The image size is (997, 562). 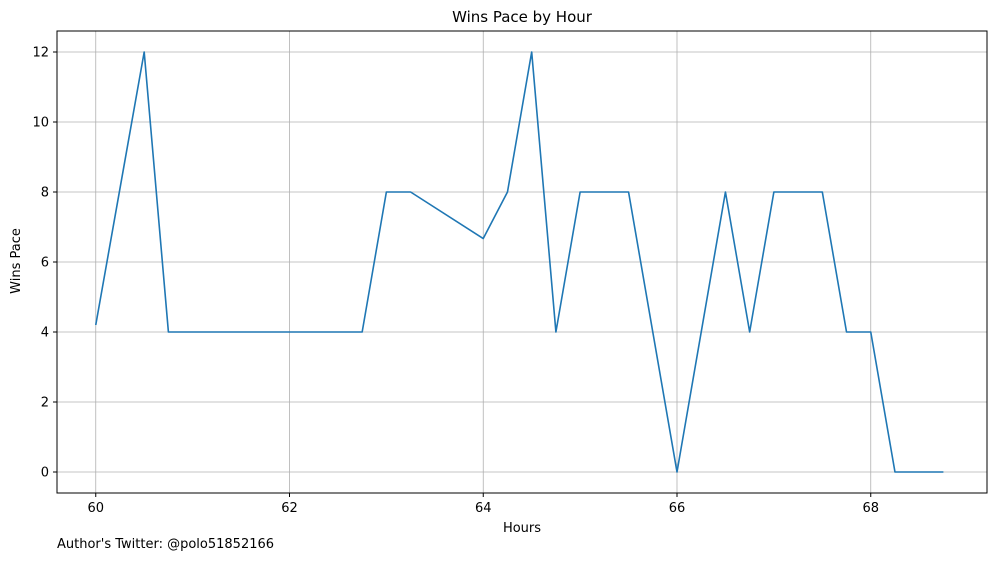 I want to click on x-tick-label: 68, so click(x=870, y=508).